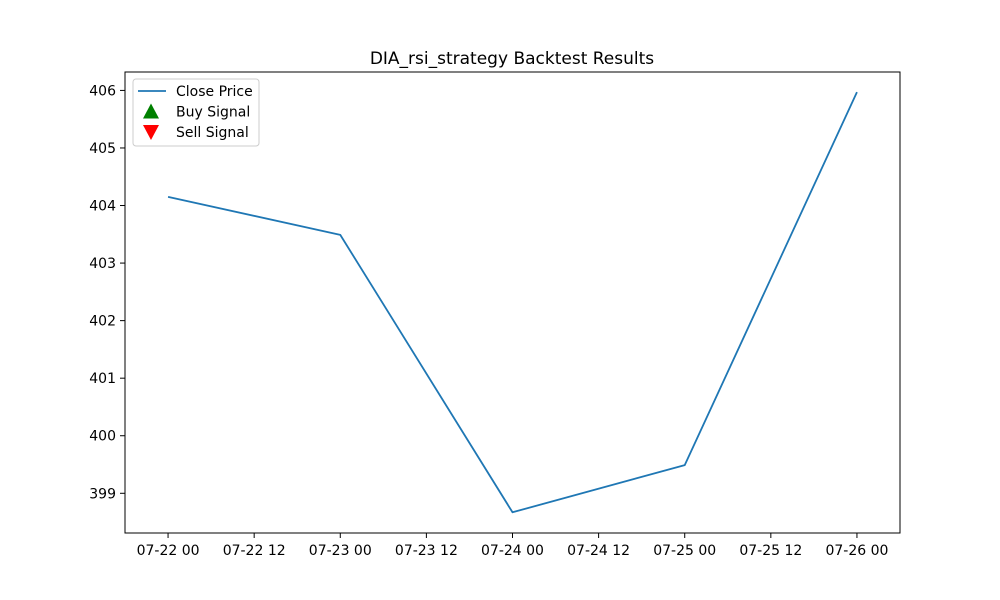 The height and width of the screenshot is (600, 1000). I want to click on y-tick-label: 406, so click(102, 91).